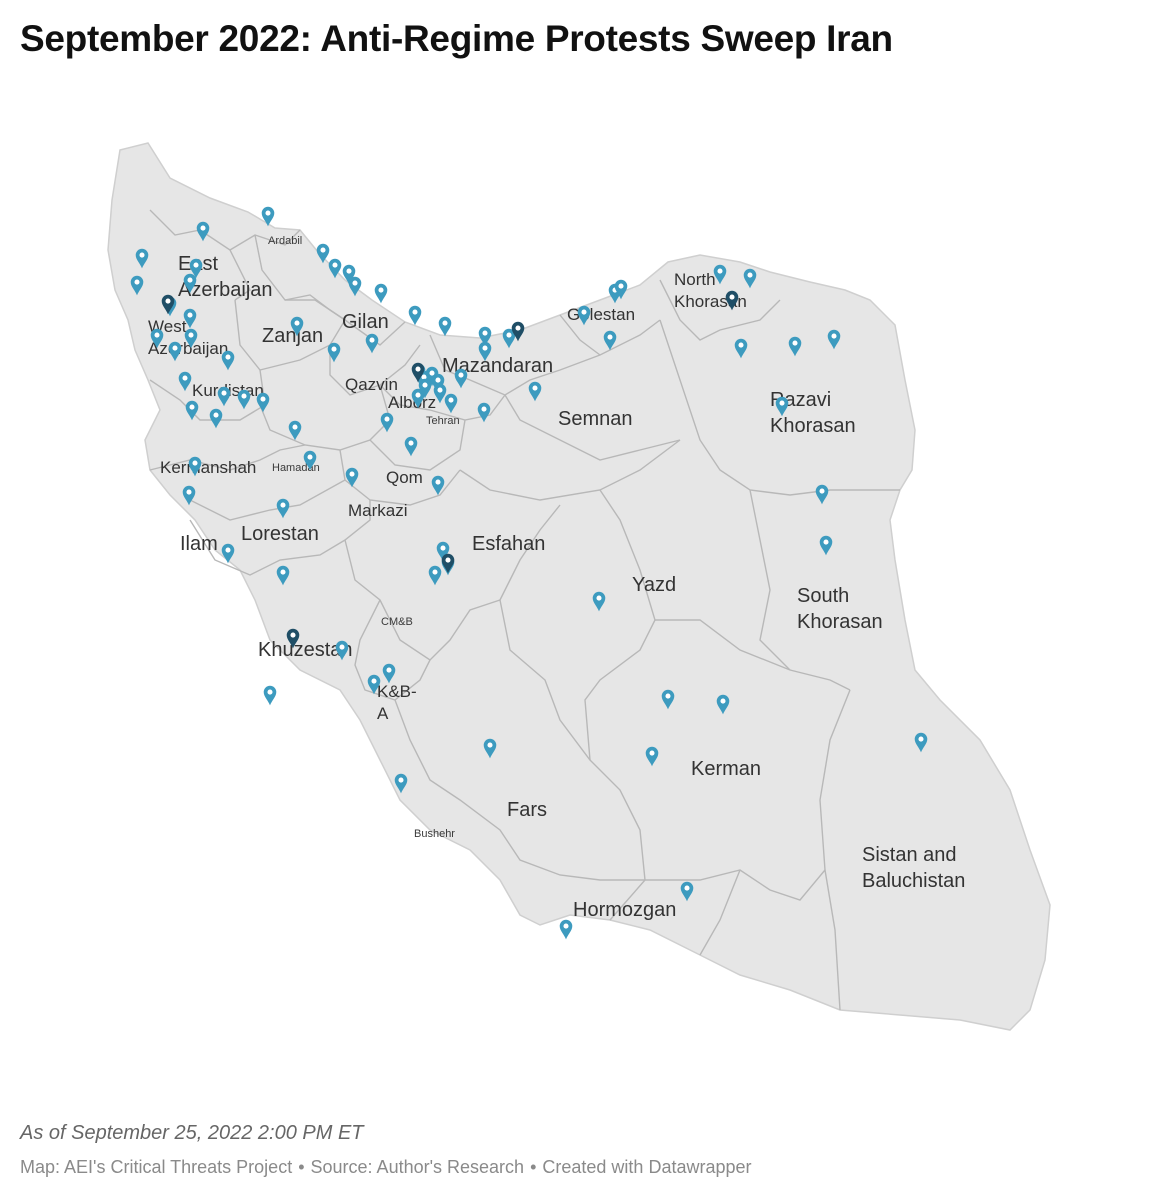 The width and height of the screenshot is (1165, 1200). What do you see at coordinates (434, 834) in the screenshot?
I see `province-label-bushehr: Bushehr` at bounding box center [434, 834].